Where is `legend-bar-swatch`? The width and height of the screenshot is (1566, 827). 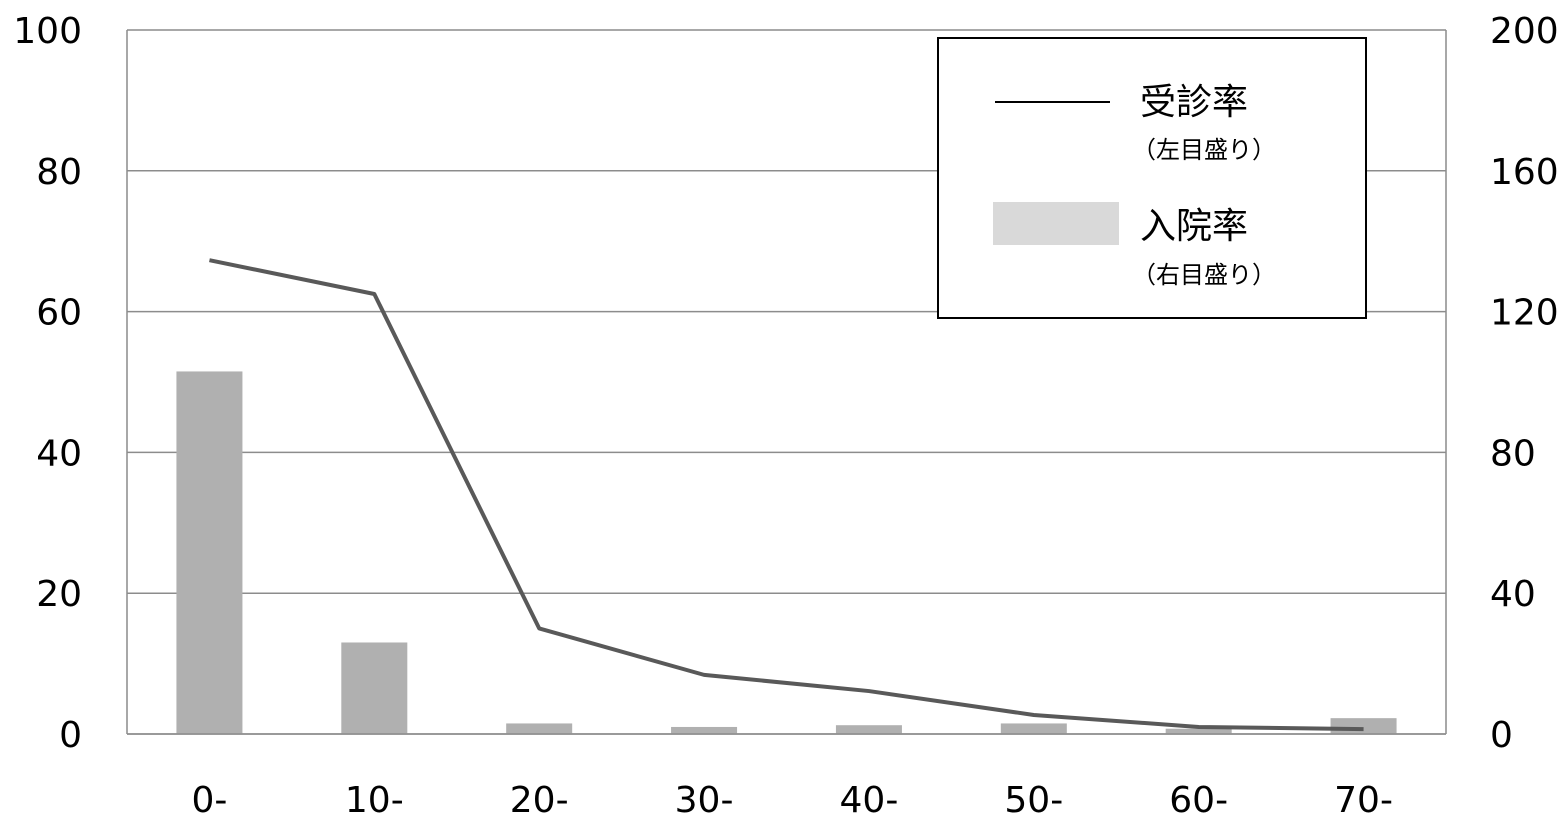
legend-bar-swatch is located at coordinates (1056, 223).